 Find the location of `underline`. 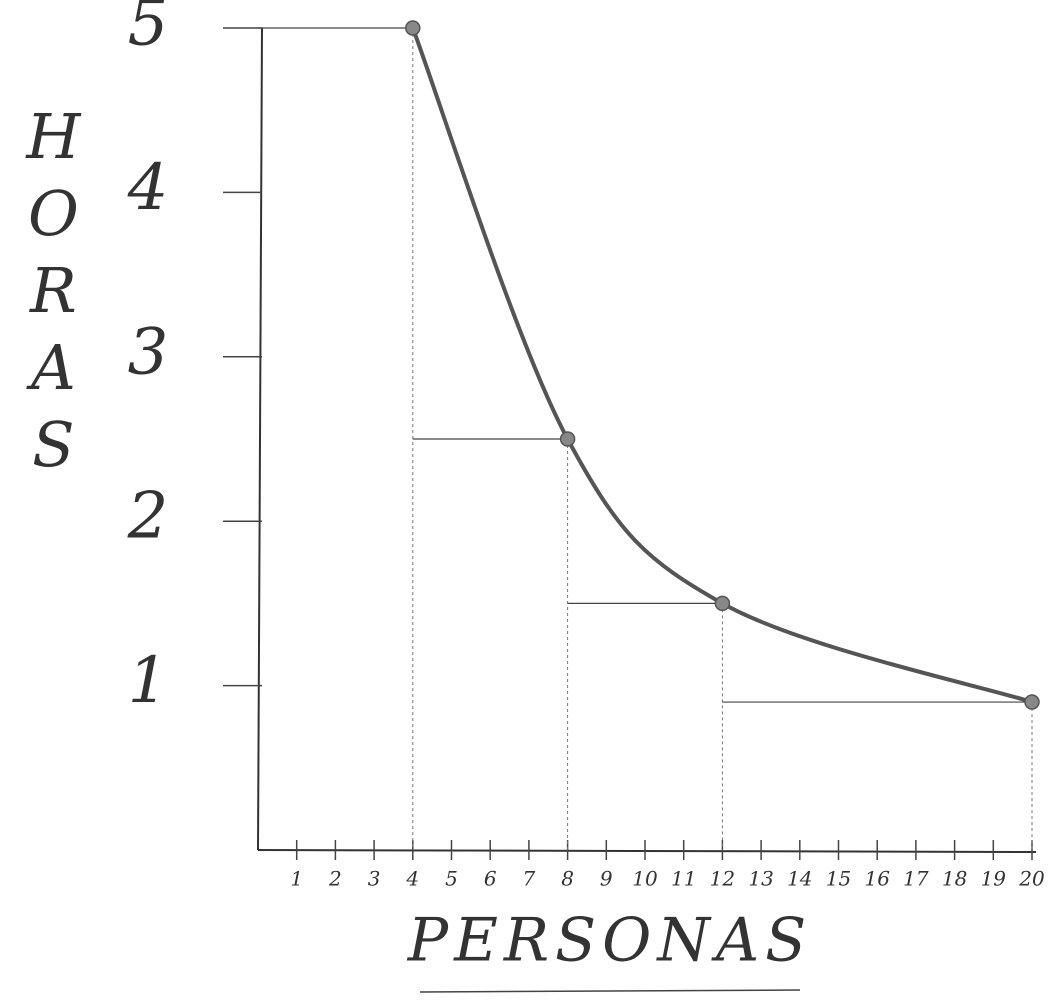

underline is located at coordinates (610, 991).